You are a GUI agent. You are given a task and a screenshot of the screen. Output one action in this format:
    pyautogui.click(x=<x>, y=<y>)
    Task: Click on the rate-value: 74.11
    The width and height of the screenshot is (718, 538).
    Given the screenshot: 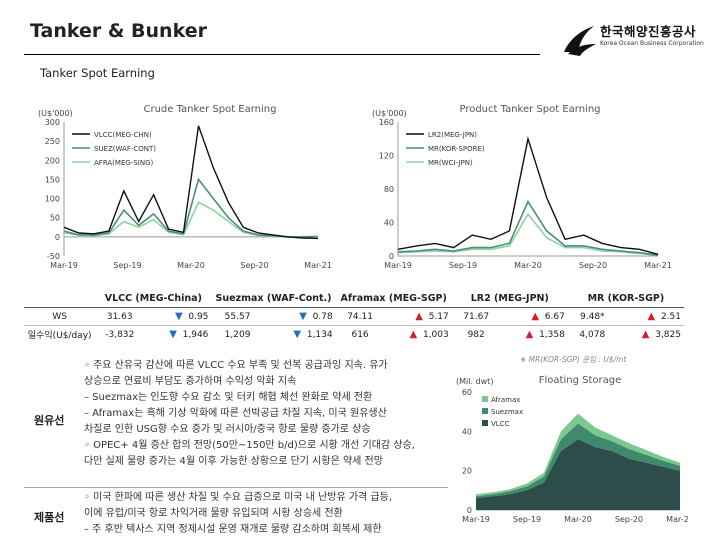 What is the action you would take?
    pyautogui.click(x=360, y=316)
    